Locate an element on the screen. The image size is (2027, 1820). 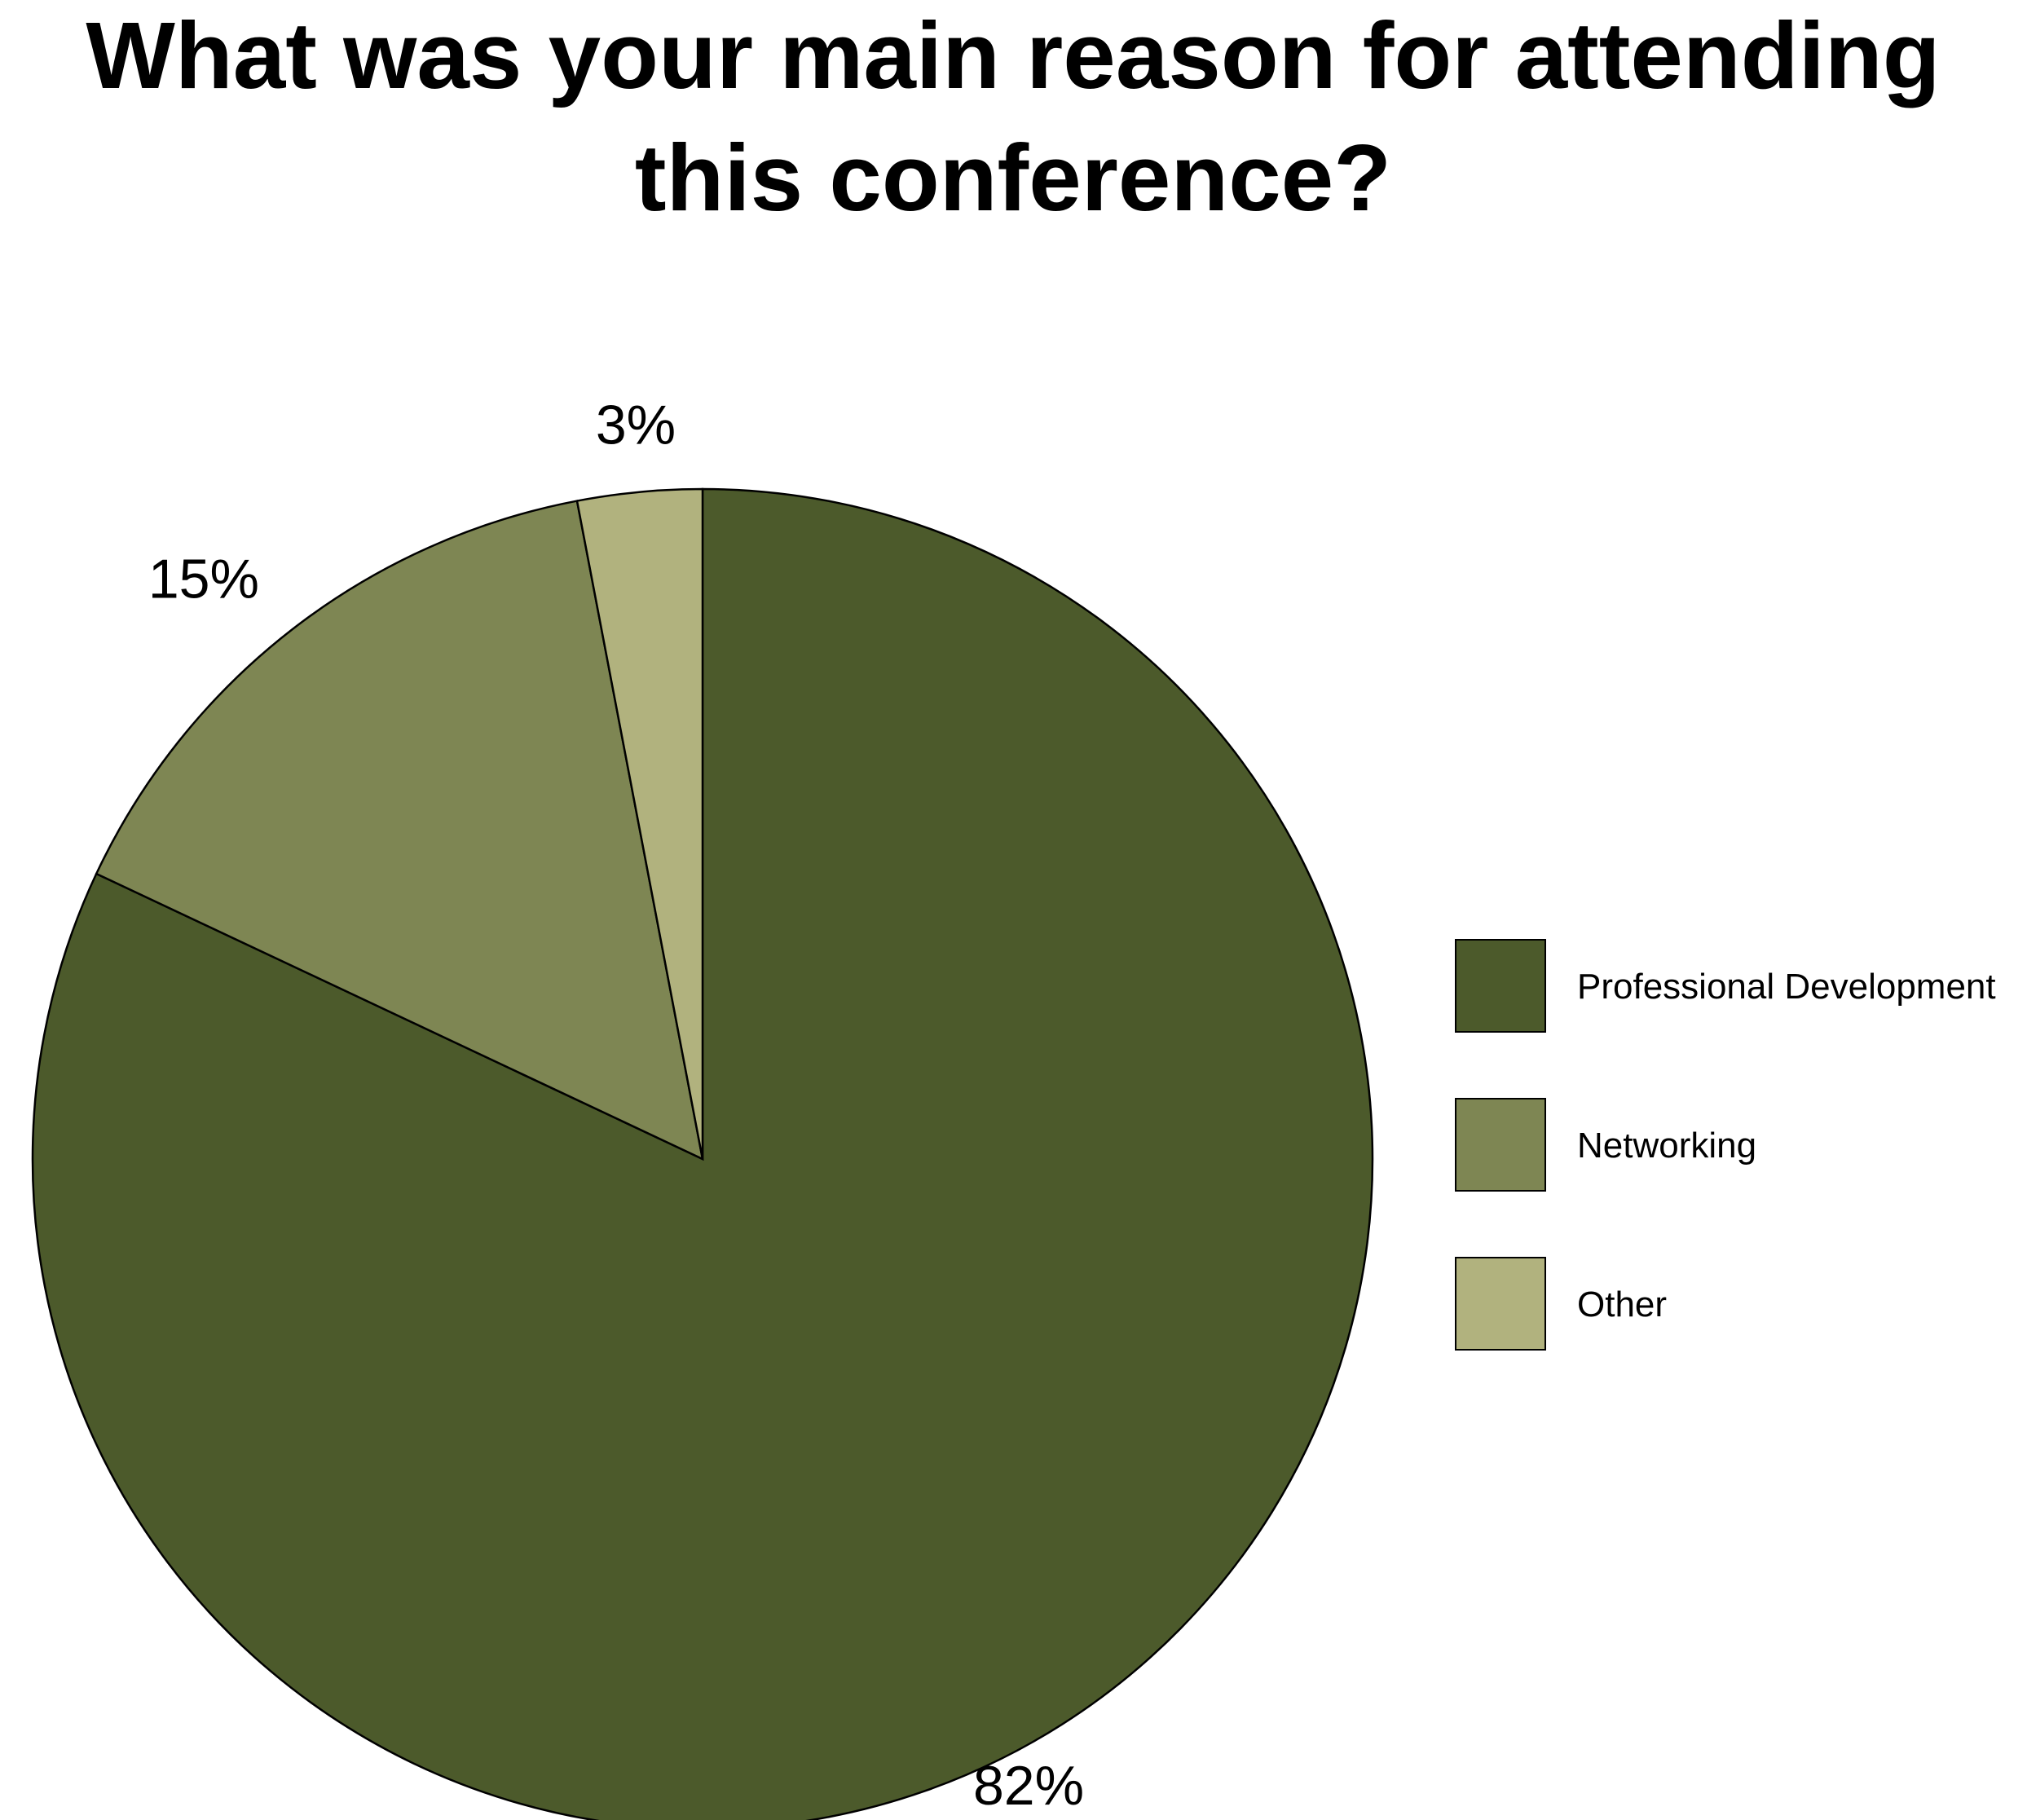
data-label-other: 3% is located at coordinates (636, 425).